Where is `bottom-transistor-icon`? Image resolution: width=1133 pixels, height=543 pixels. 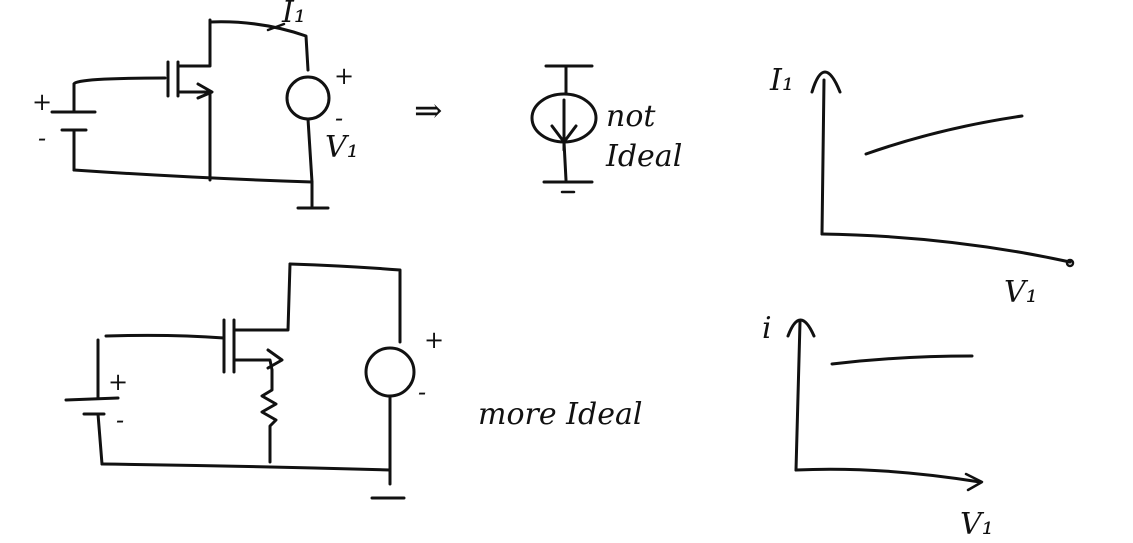
bottom-transistor-icon is located at coordinates (257, 318).